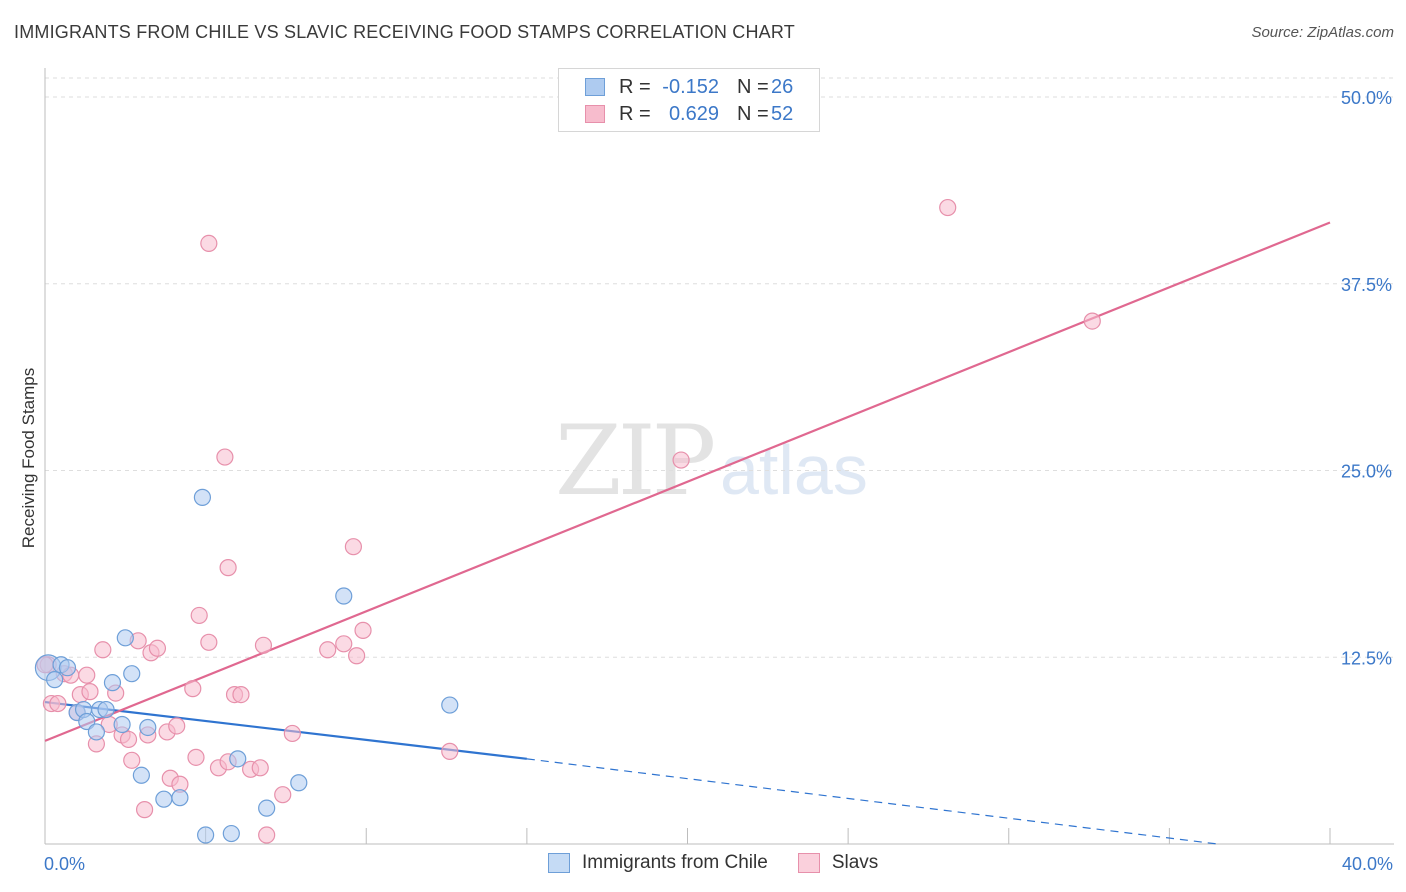  What do you see at coordinates (64, 864) in the screenshot?
I see `x-tick-label: 0.0%` at bounding box center [64, 864].